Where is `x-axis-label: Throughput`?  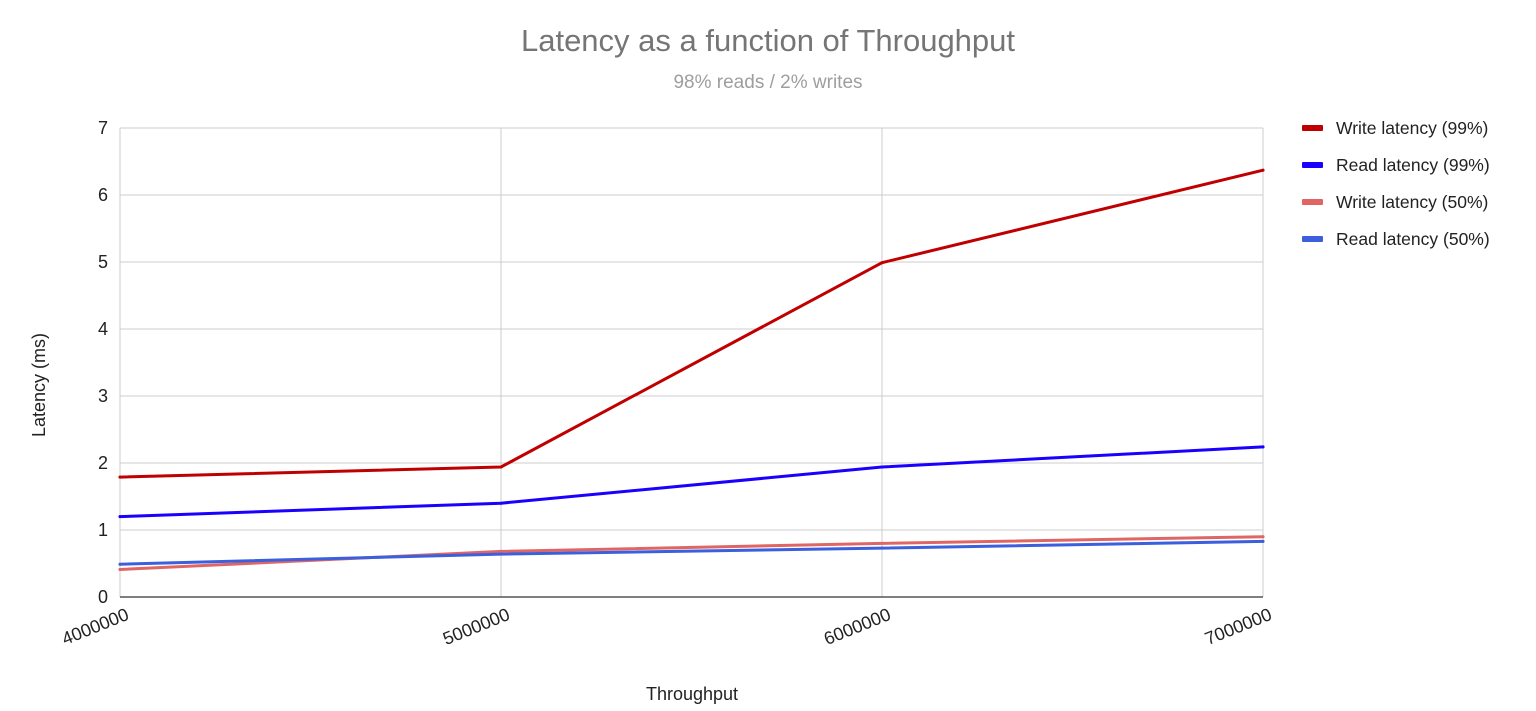 x-axis-label: Throughput is located at coordinates (692, 694).